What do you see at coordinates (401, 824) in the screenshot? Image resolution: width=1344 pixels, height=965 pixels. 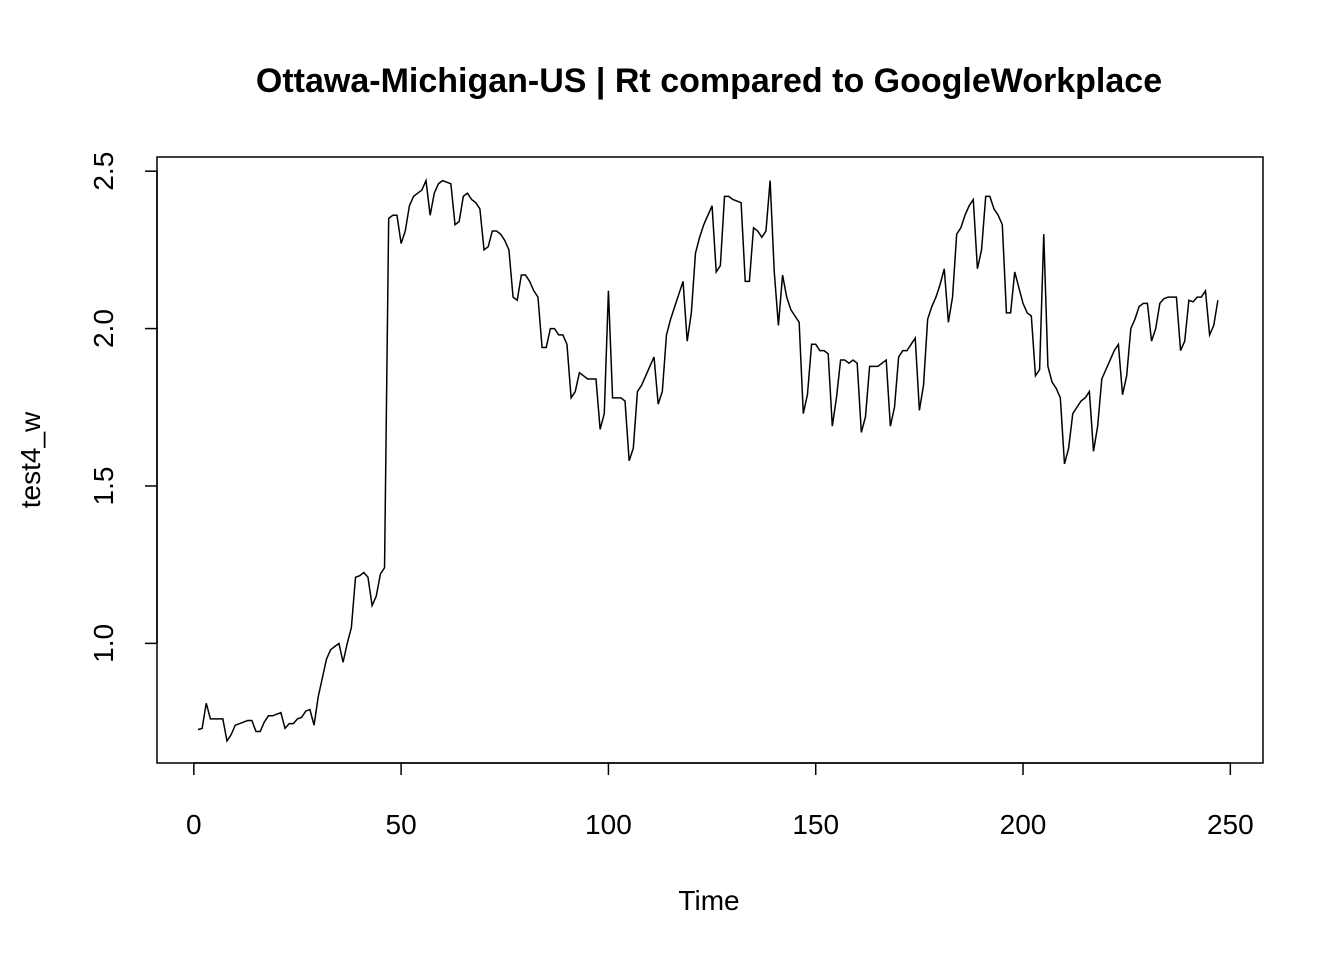 I see `x-tick-label: 50` at bounding box center [401, 824].